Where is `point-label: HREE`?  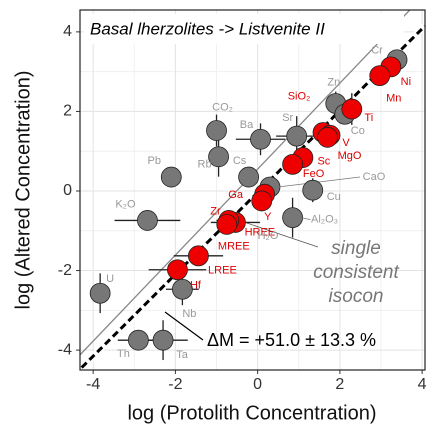 point-label: HREE is located at coordinates (260, 232).